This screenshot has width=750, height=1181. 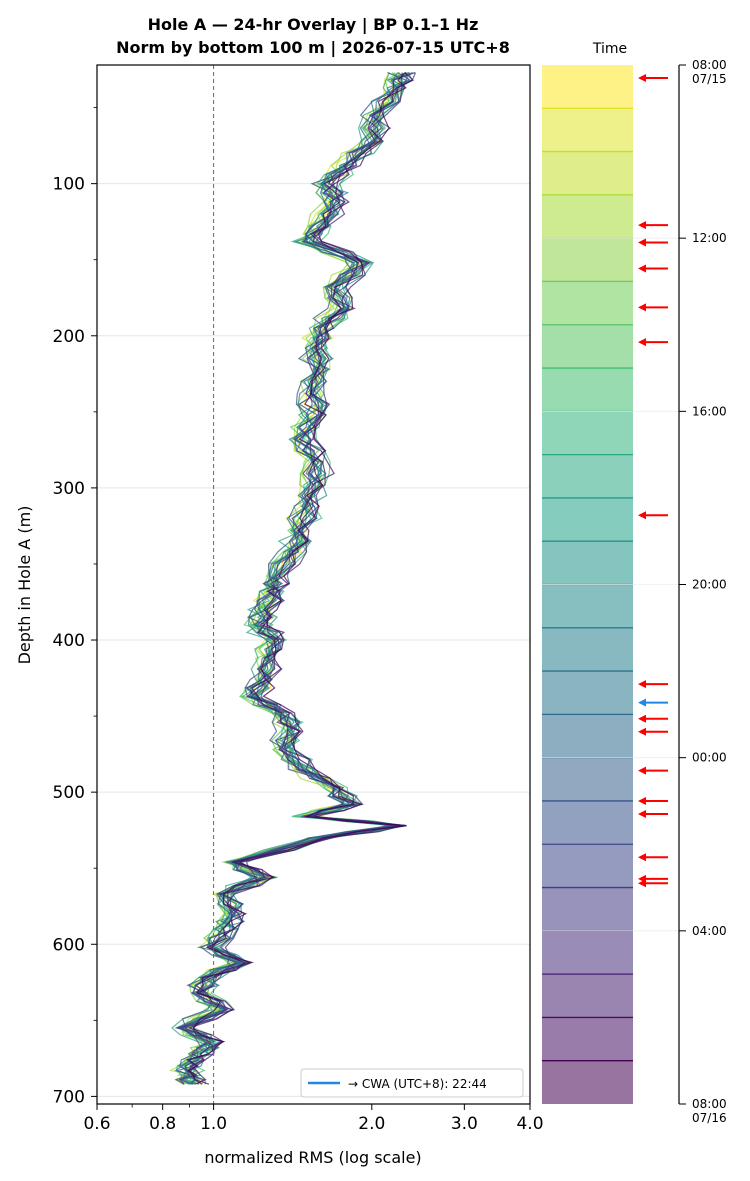 I want to click on time-tick-label: 16:00, so click(x=709, y=411).